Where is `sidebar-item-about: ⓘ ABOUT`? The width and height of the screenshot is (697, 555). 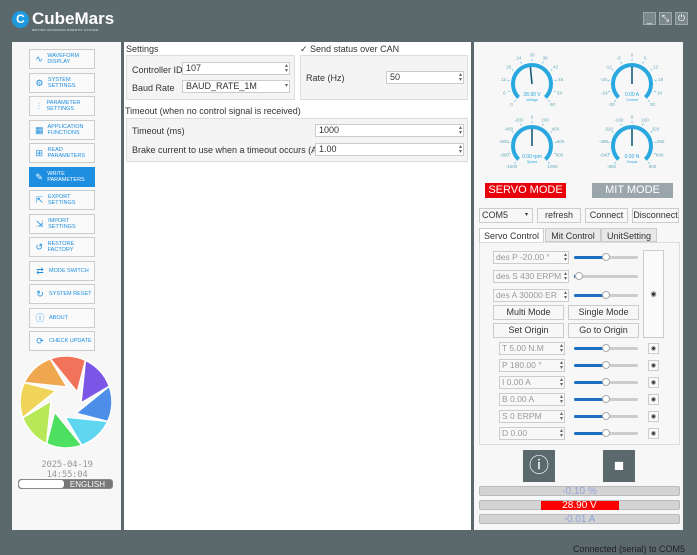 sidebar-item-about: ⓘ ABOUT is located at coordinates (62, 317).